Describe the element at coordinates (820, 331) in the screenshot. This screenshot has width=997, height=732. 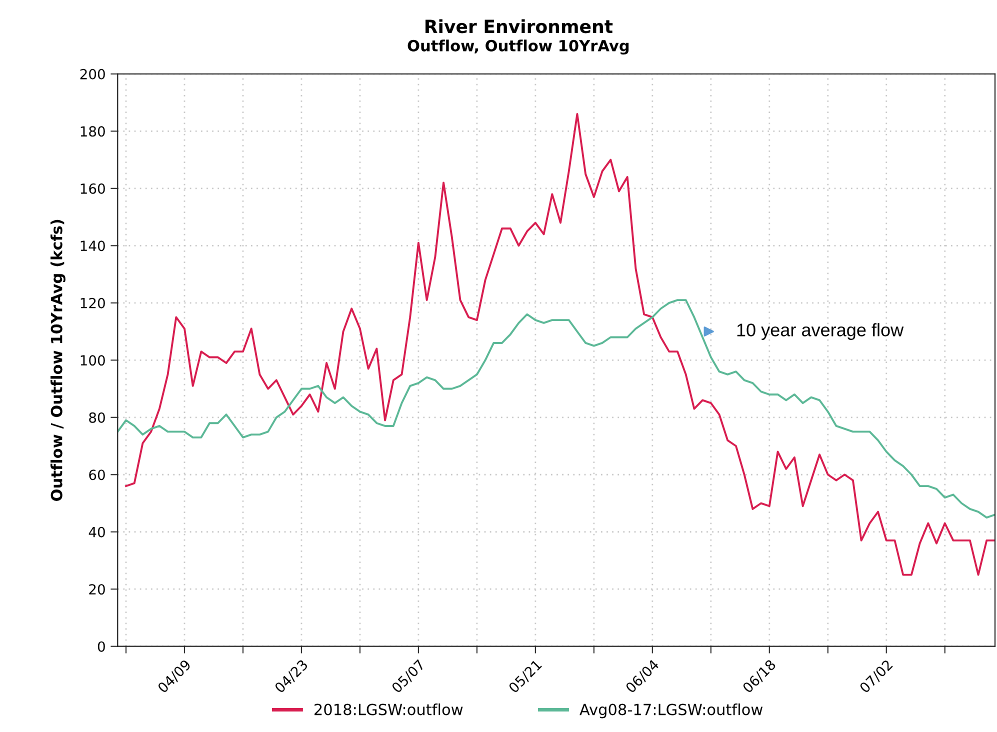
I see `annotation: 10 year average flow` at that location.